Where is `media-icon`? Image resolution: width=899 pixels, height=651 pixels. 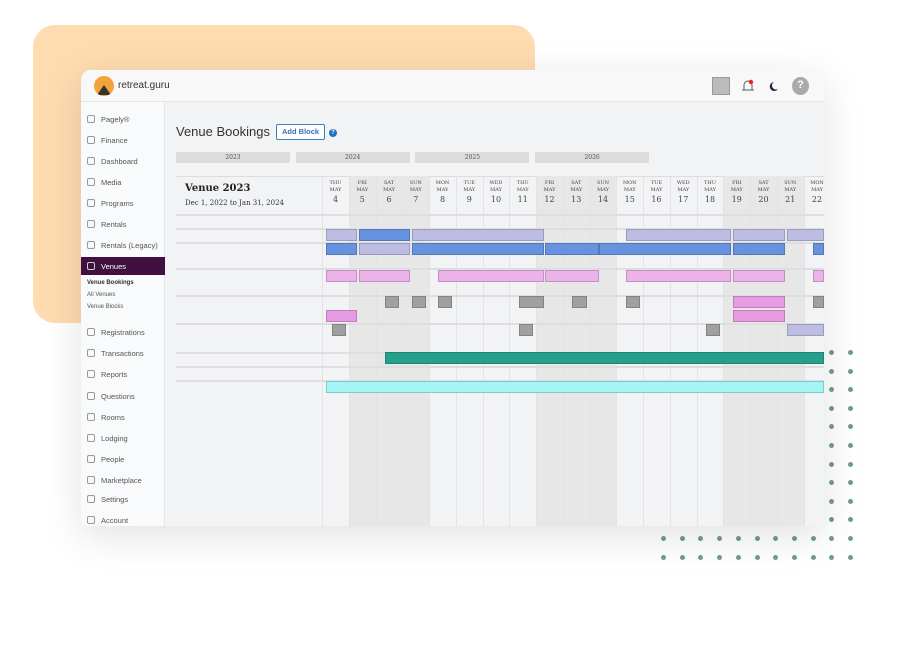 media-icon is located at coordinates (91, 182).